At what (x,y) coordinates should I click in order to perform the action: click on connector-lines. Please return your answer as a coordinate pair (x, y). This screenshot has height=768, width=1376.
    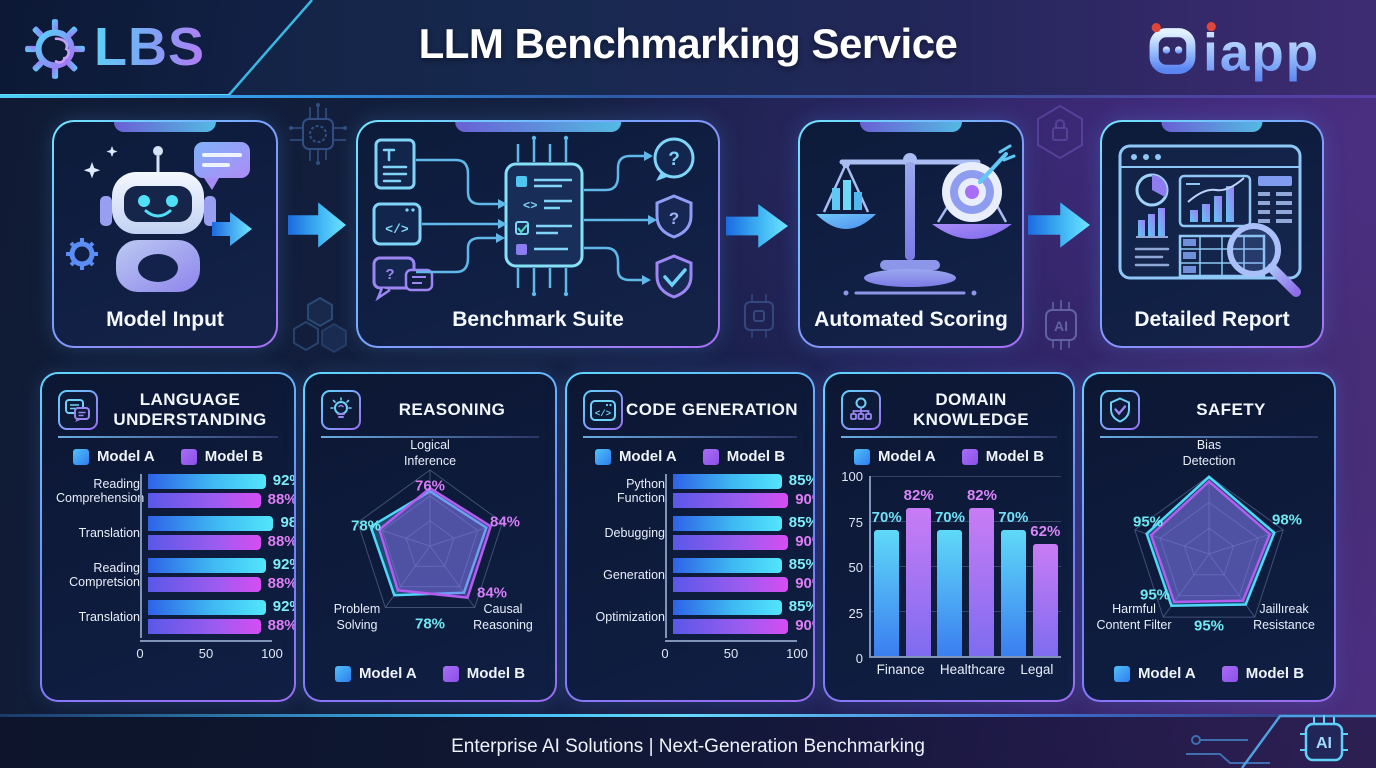
    Looking at the image, I should click on (532, 218).